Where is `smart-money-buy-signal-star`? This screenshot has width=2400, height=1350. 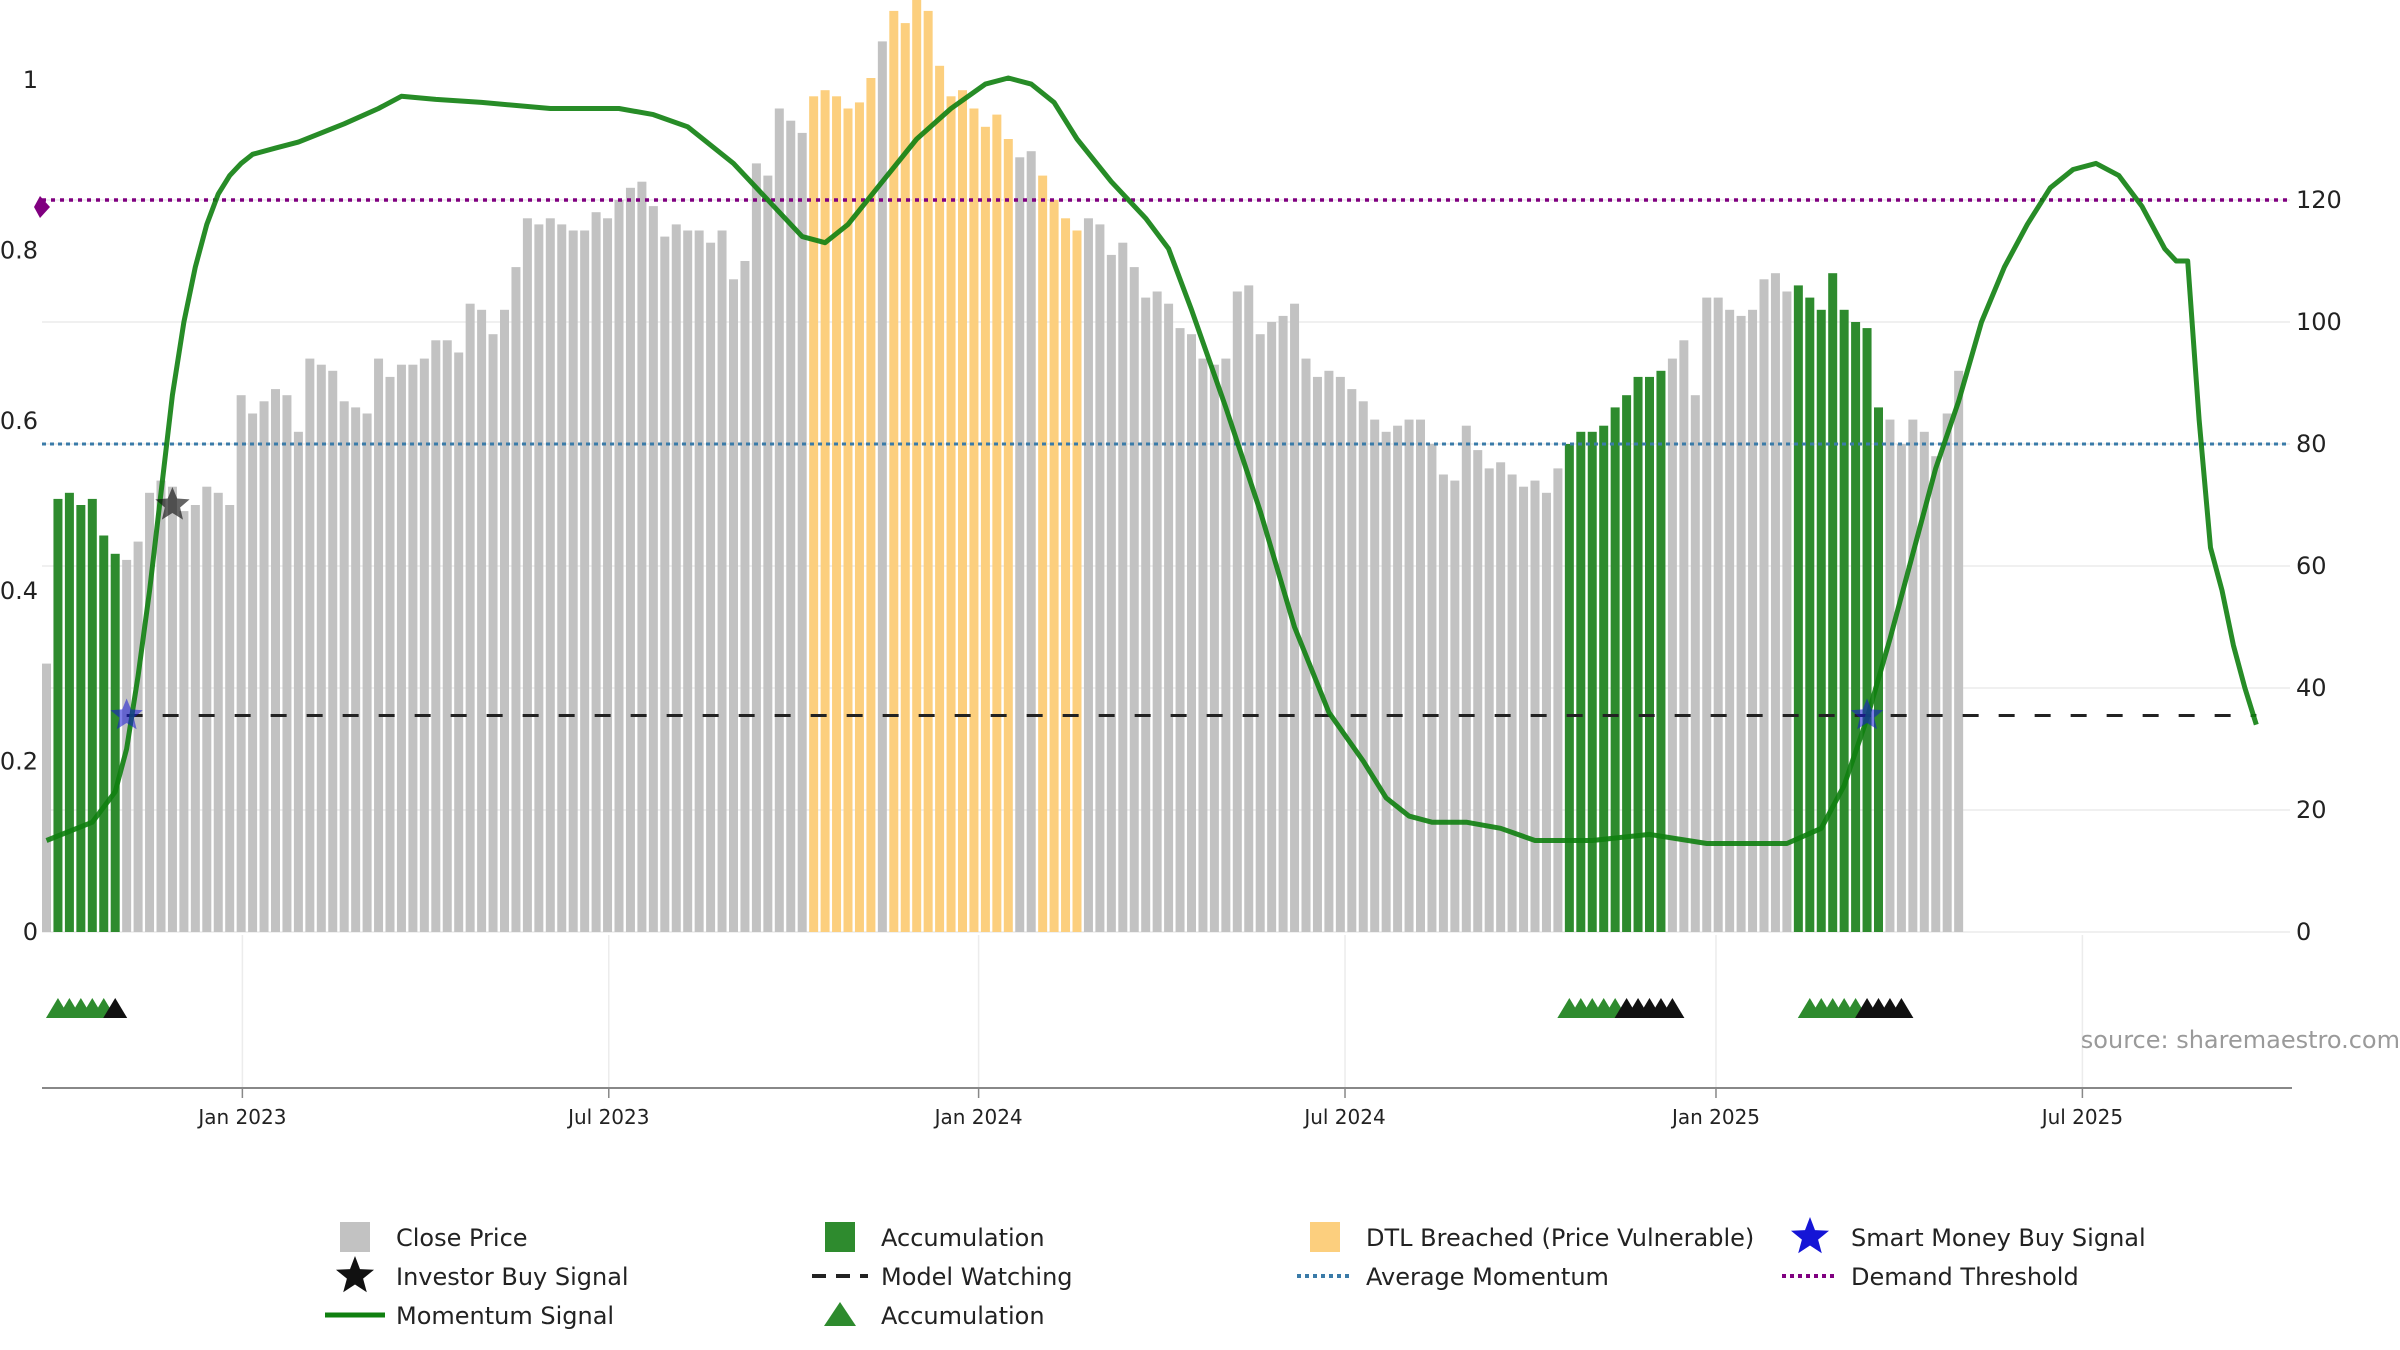 smart-money-buy-signal-star is located at coordinates (1867, 714).